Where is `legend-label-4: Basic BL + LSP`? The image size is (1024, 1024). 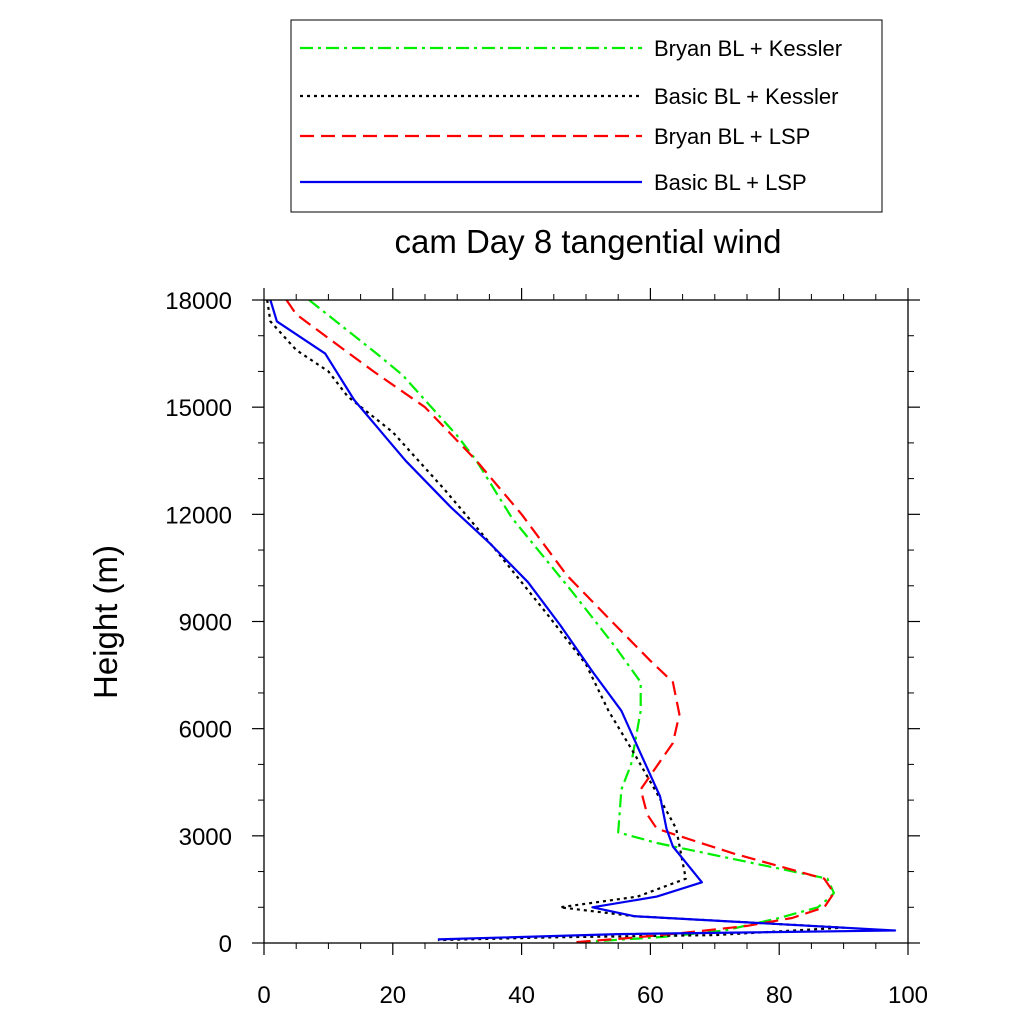 legend-label-4: Basic BL + LSP is located at coordinates (730, 182).